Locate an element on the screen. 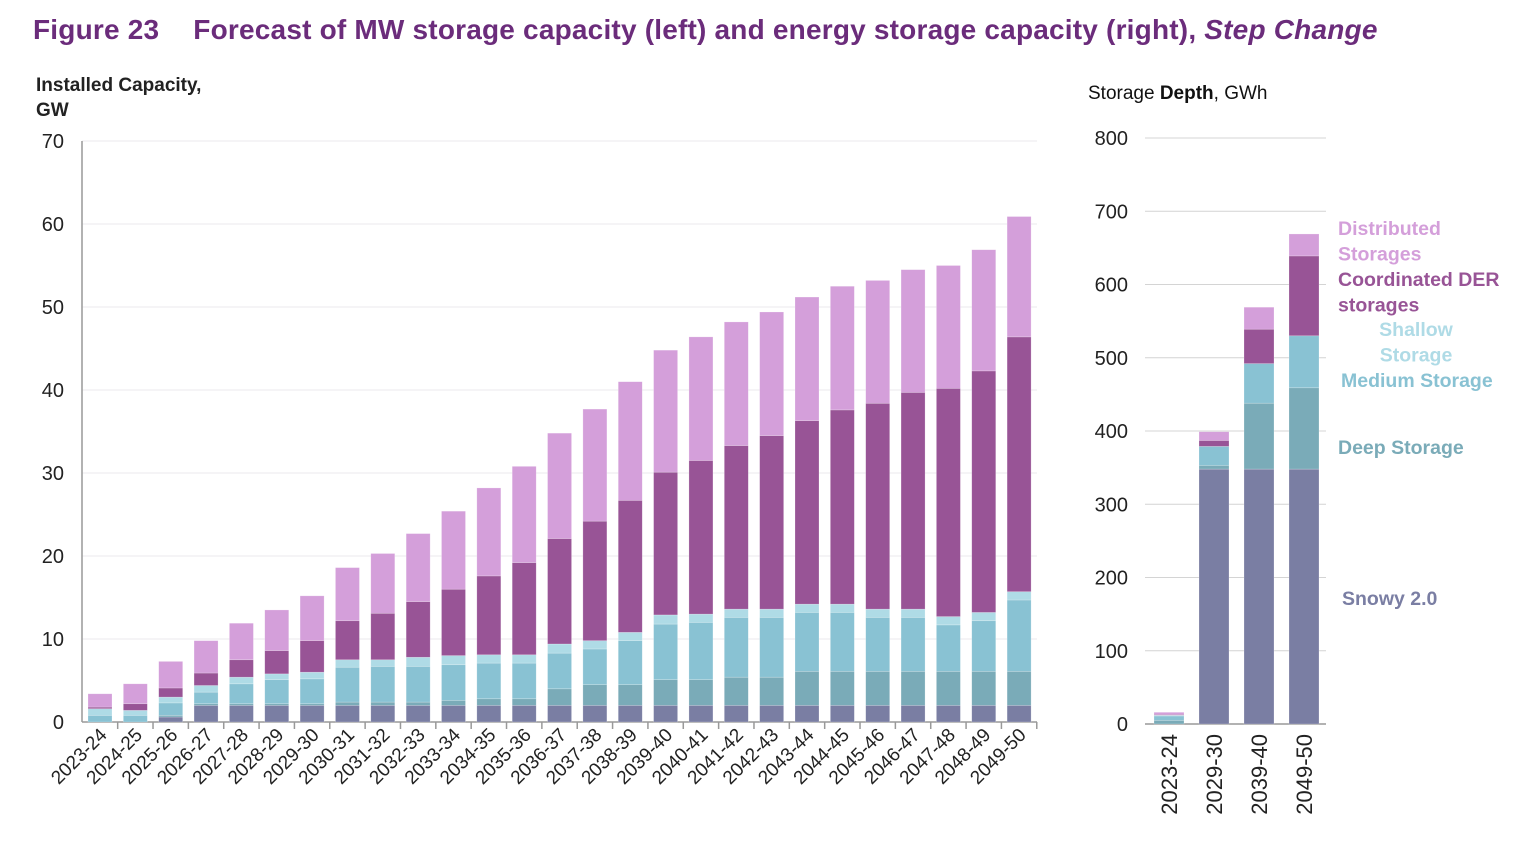 The height and width of the screenshot is (858, 1536). right-y-axis-label: Storage Depth, GWh is located at coordinates (1178, 93).